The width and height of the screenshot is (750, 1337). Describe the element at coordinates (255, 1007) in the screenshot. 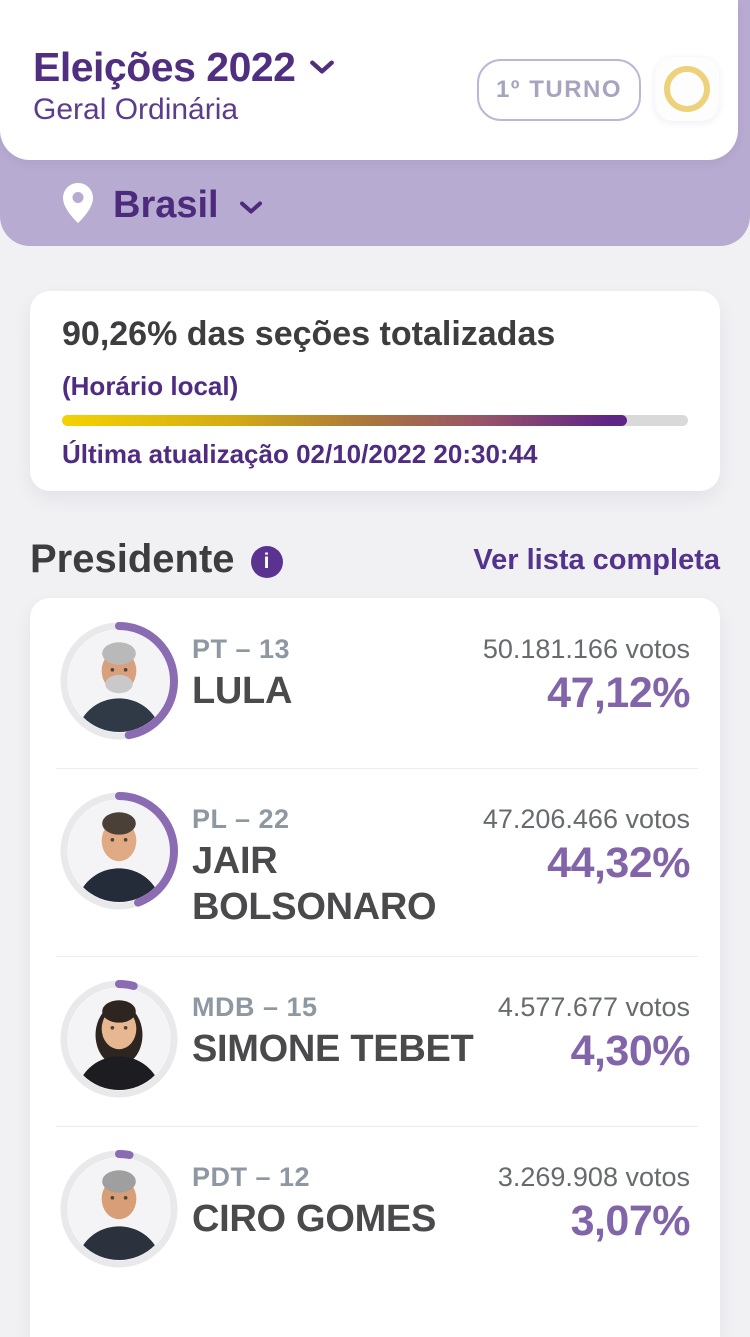

I see `party-number-label: MDB – 15` at that location.